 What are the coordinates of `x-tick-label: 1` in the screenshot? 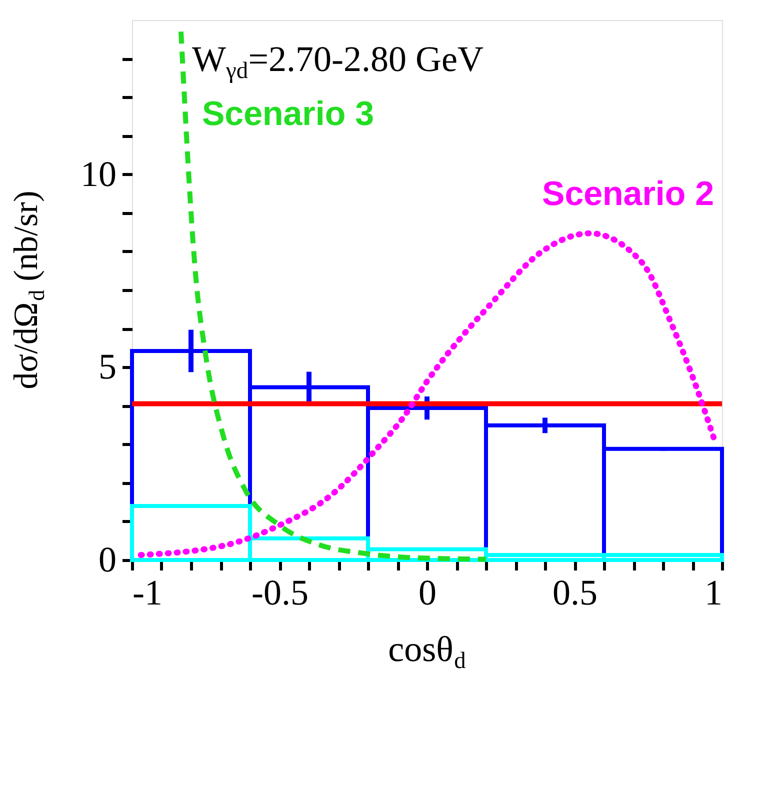 It's located at (713, 592).